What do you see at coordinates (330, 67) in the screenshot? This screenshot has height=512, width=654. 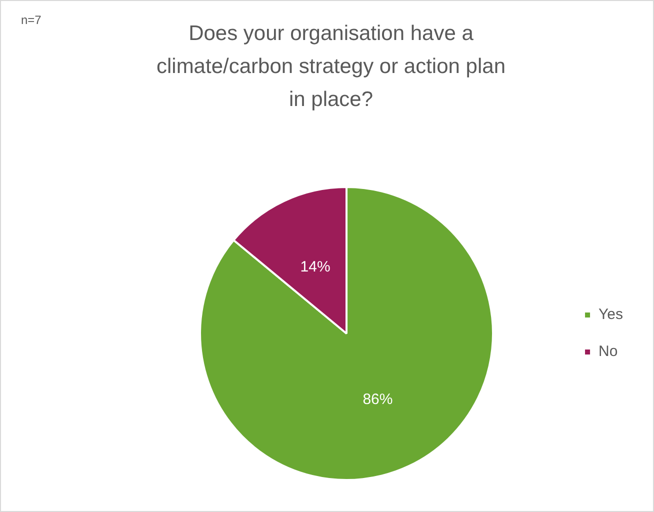 I see `chart-title: Does your organisation have a climate/carbon strategy or action plan in place?` at bounding box center [330, 67].